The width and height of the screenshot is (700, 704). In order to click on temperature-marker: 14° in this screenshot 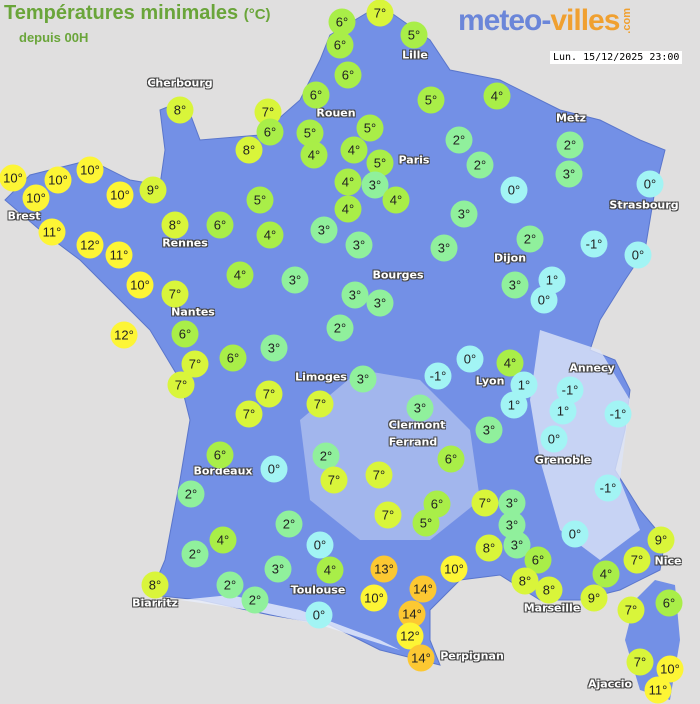, I will do `click(421, 658)`.